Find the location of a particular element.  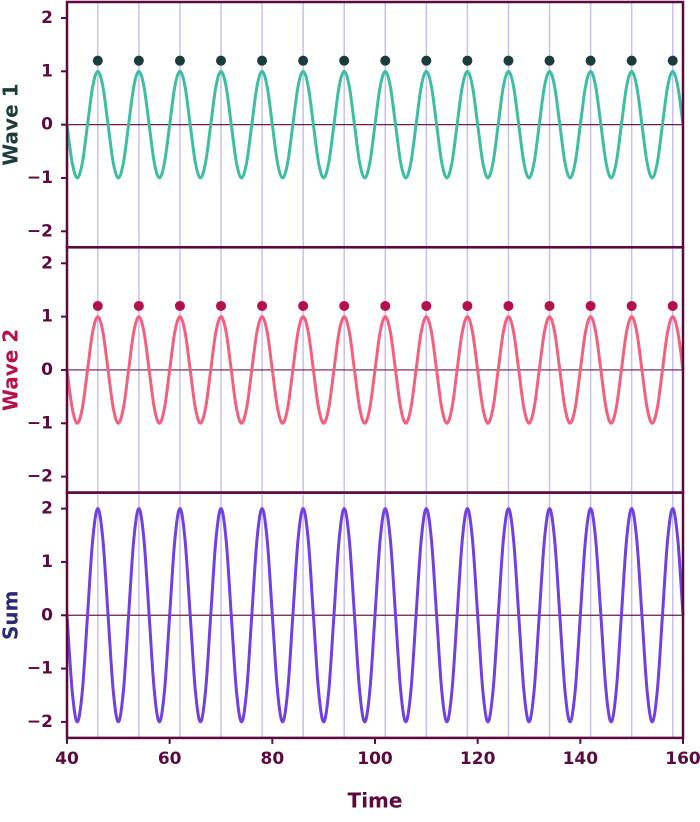

x-tick-label: 120 is located at coordinates (478, 759).